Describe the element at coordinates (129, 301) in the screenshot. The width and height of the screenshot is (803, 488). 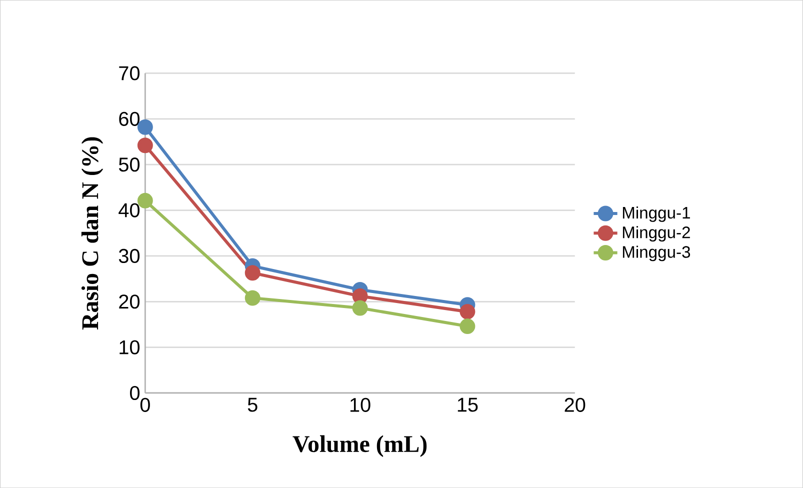
I see `y-tick-label: 20` at that location.